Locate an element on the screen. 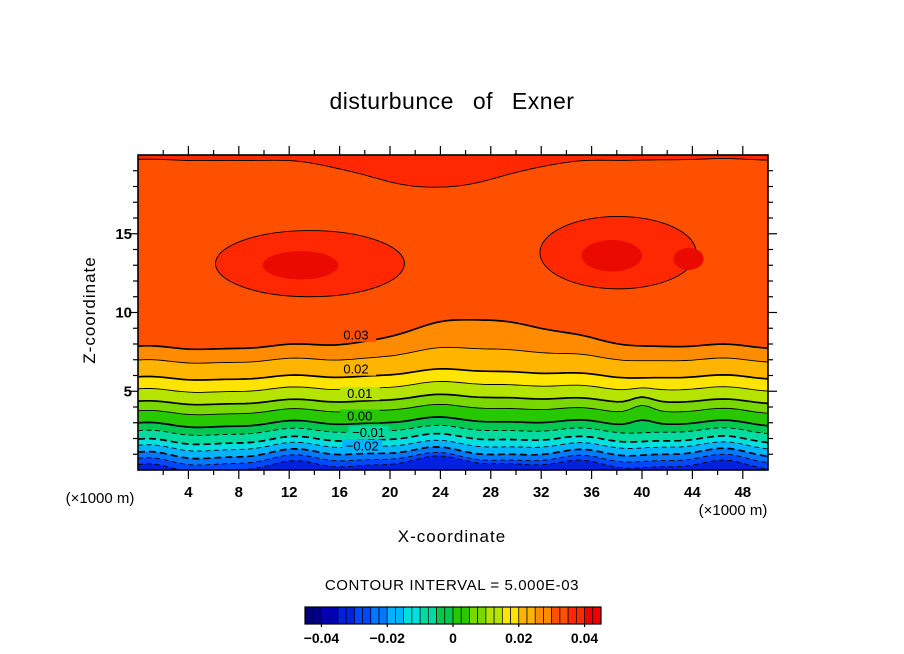  y-axis-tick-label: 5 is located at coordinates (128, 391).